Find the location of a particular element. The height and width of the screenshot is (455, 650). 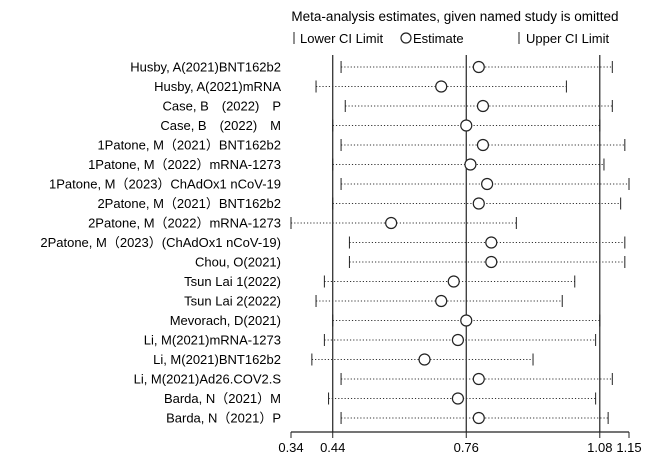

x-tick-label: 0.76 is located at coordinates (466, 447).